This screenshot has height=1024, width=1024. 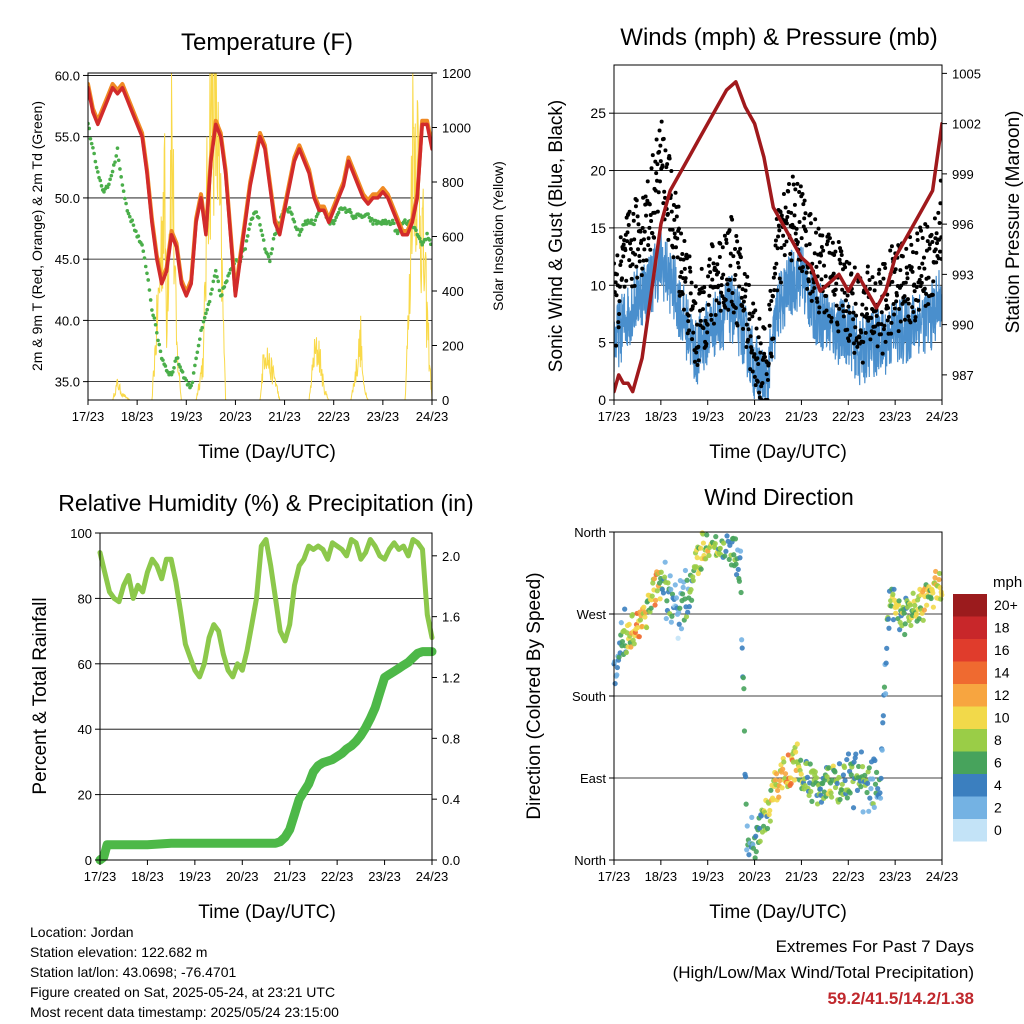 I want to click on temperature-series, so click(x=260, y=236).